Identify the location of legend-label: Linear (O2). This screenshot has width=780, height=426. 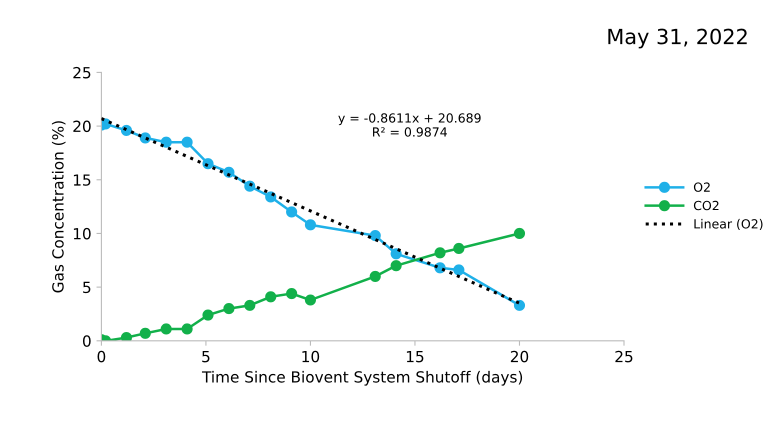
(728, 224).